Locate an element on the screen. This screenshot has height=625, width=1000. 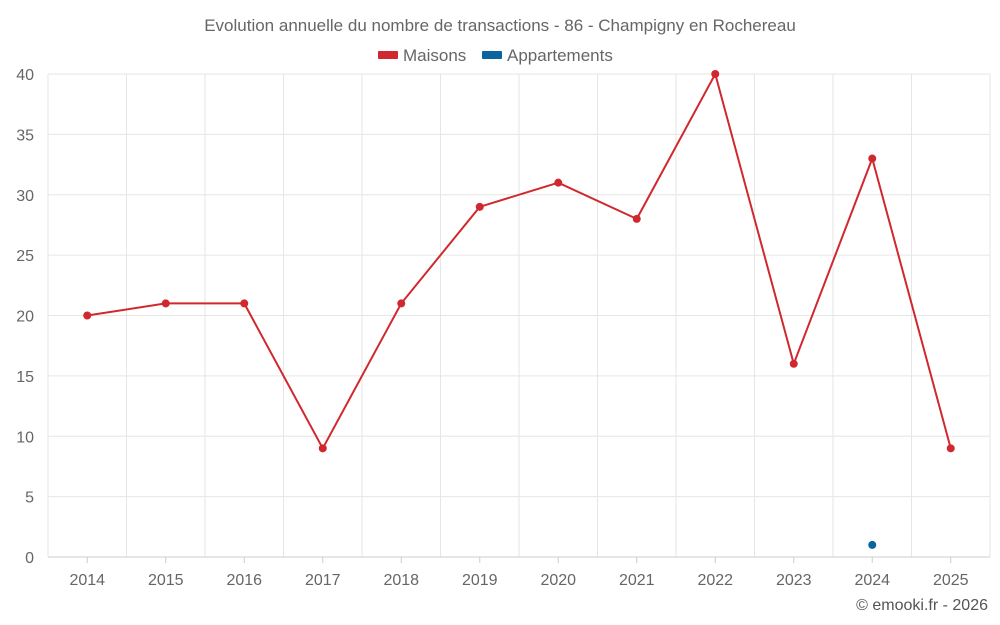
x-tick-label: 2025 is located at coordinates (951, 580).